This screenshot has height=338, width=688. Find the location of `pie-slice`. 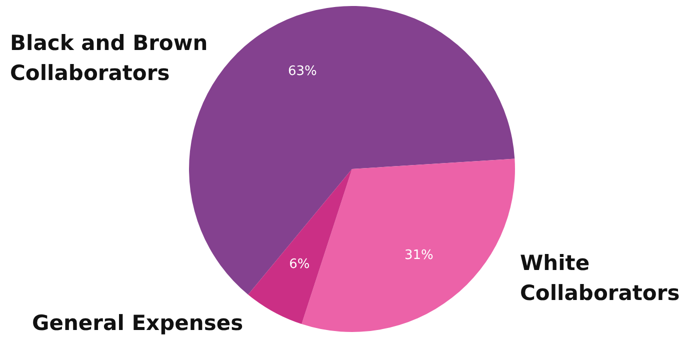

pie-slice is located at coordinates (300, 246).